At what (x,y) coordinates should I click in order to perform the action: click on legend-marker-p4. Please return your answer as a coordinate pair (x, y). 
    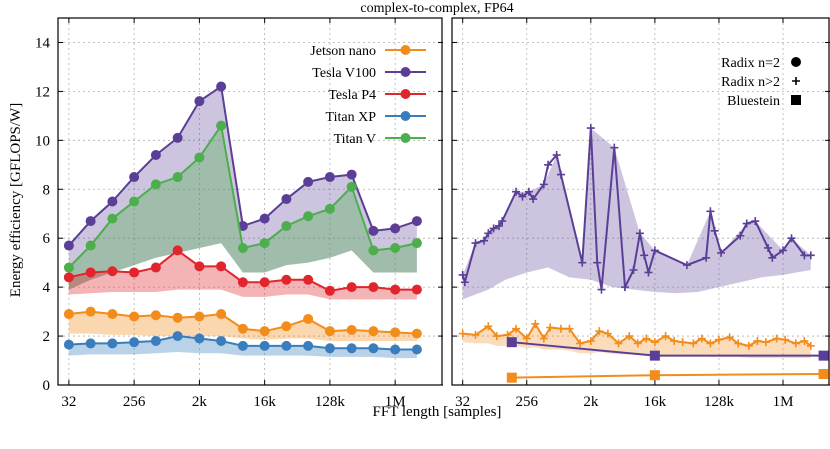
    Looking at the image, I should click on (405, 94).